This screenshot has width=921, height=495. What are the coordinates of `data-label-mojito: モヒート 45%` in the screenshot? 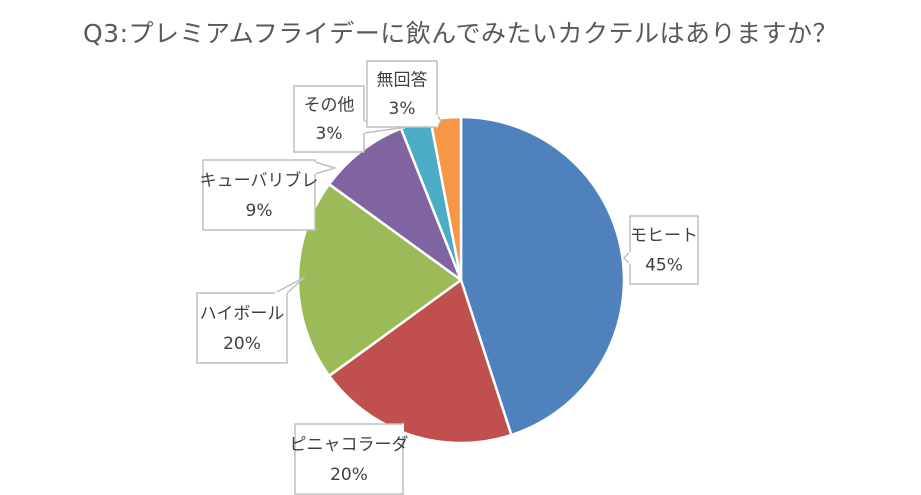 It's located at (660, 250).